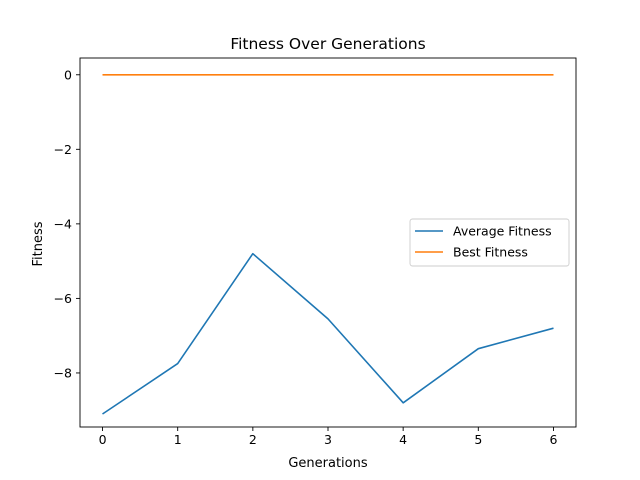 Image resolution: width=640 pixels, height=480 pixels. I want to click on x-tick-label: 2, so click(253, 439).